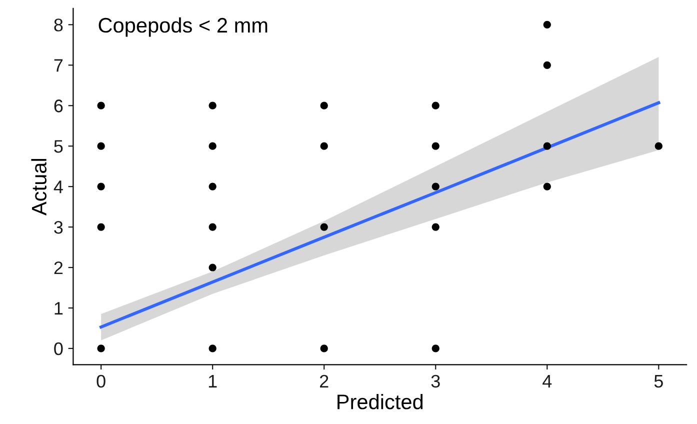 The image size is (697, 424). Describe the element at coordinates (58, 187) in the screenshot. I see `y-tick-label: 4` at that location.